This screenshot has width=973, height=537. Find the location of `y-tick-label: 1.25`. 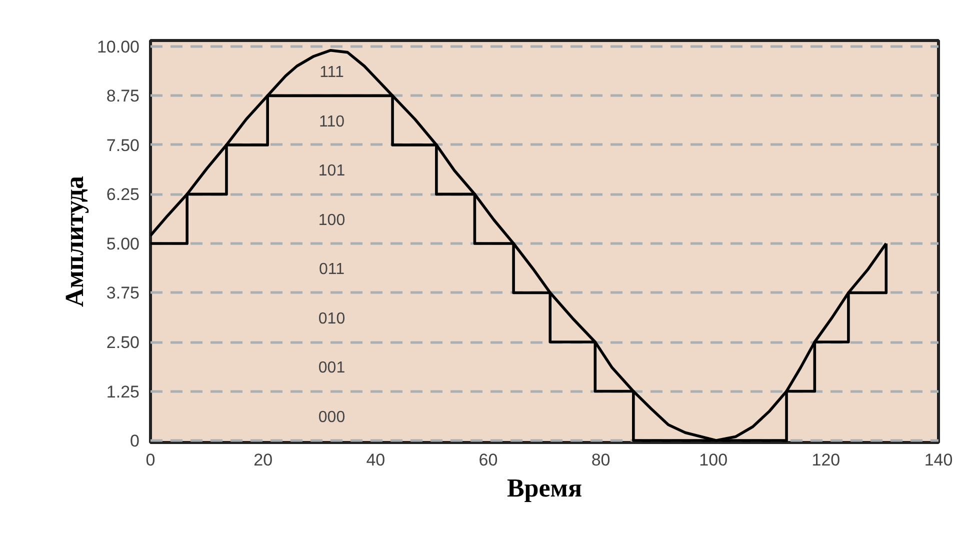

y-tick-label: 1.25 is located at coordinates (123, 392).